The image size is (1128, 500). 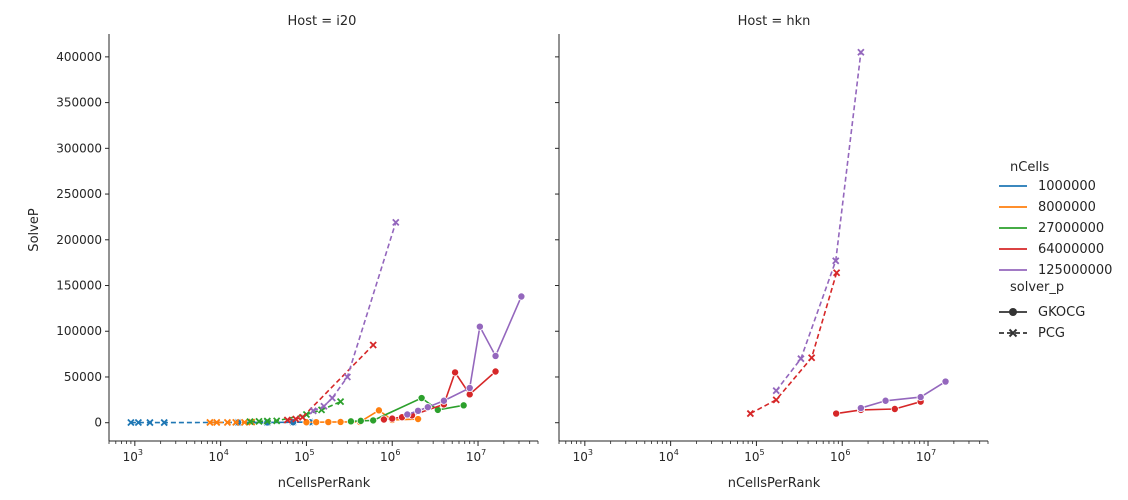 What do you see at coordinates (1067, 186) in the screenshot?
I see `legend-label: 1000000` at bounding box center [1067, 186].